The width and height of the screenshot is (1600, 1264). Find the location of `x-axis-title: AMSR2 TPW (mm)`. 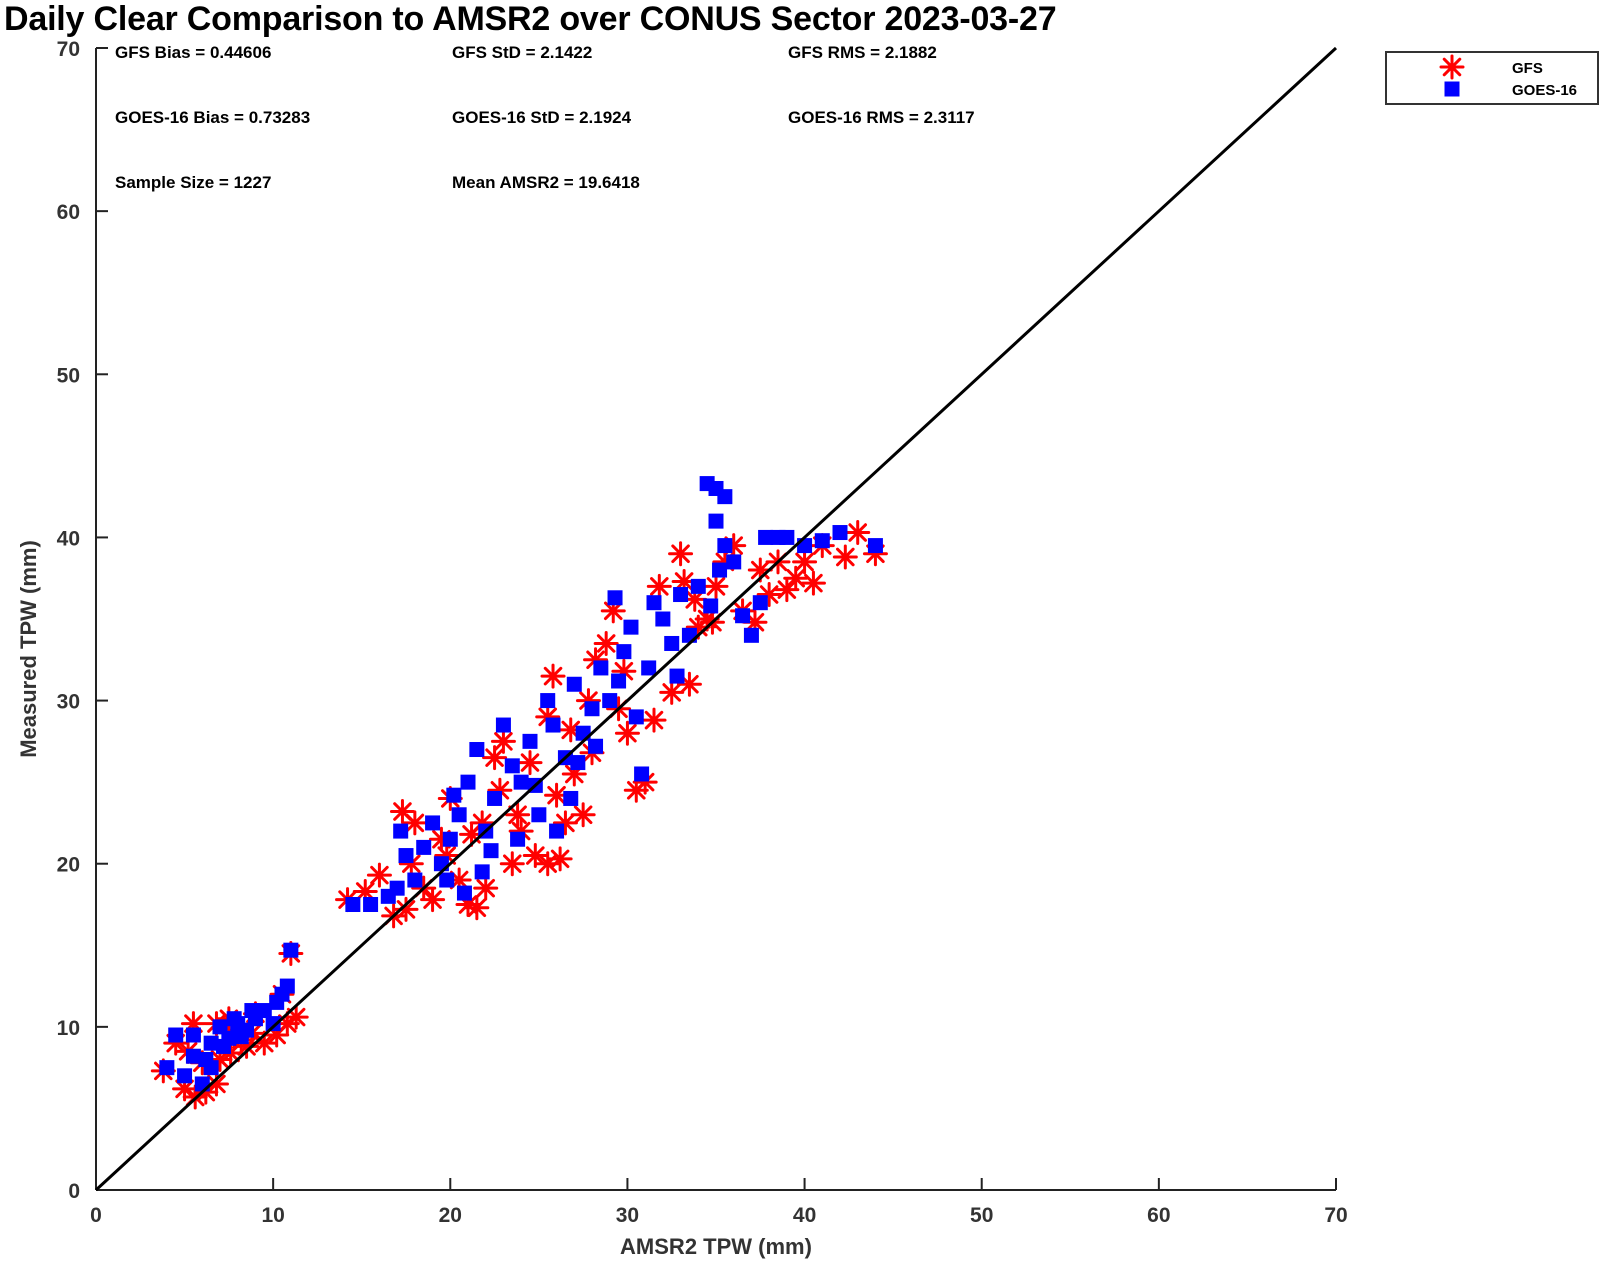

x-axis-title: AMSR2 TPW (mm) is located at coordinates (716, 1246).